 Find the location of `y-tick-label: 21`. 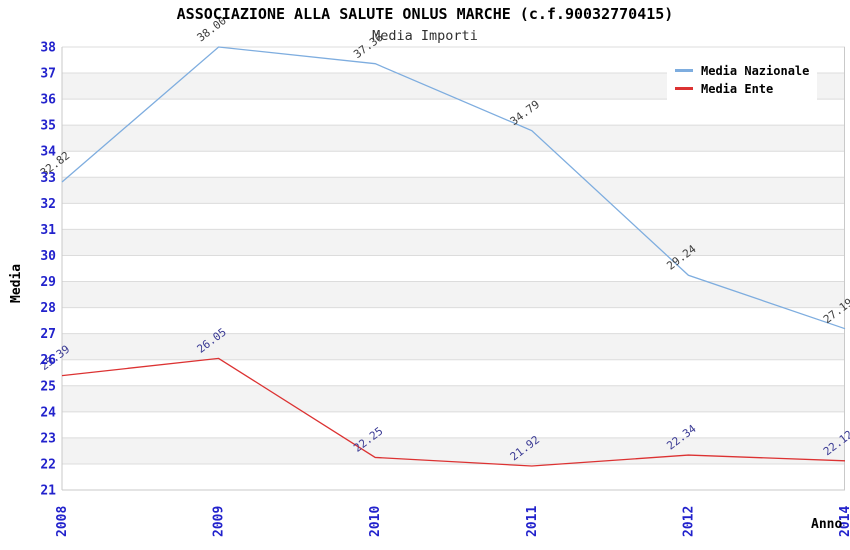

y-tick-label: 21 is located at coordinates (48, 491).